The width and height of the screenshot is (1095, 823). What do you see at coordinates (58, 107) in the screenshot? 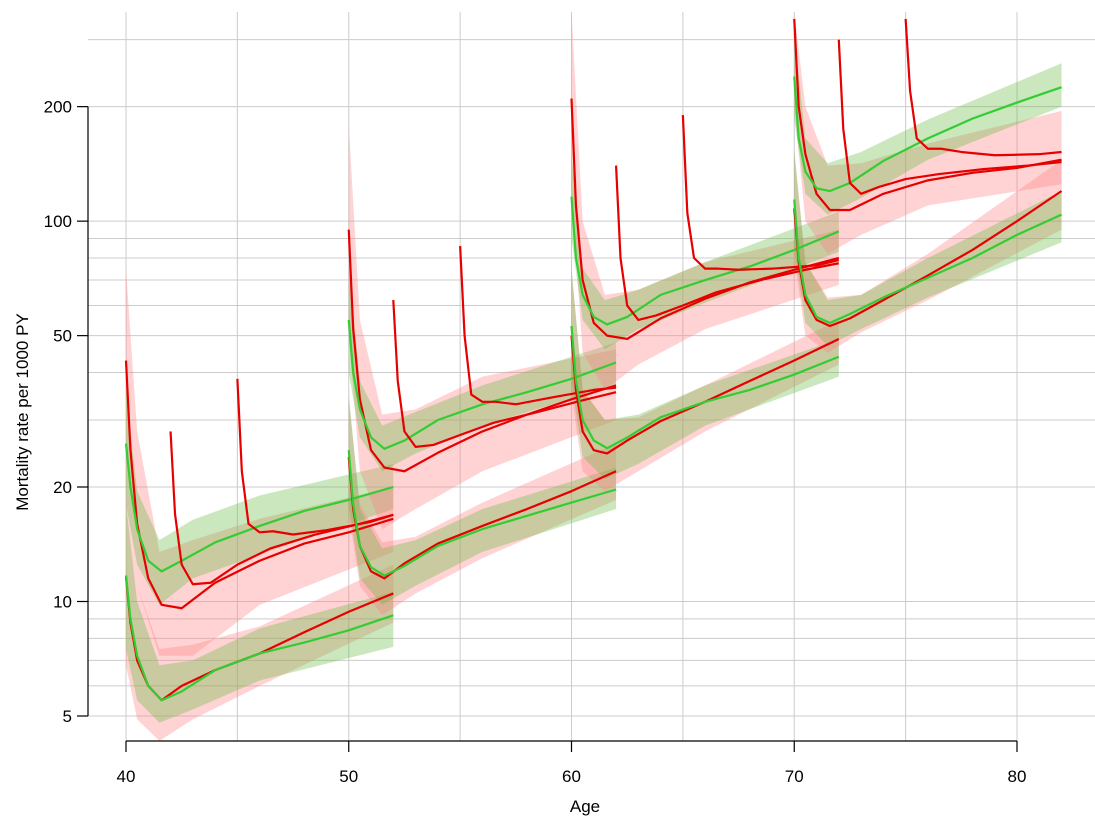
I see `y-tick-label: 200` at bounding box center [58, 107].